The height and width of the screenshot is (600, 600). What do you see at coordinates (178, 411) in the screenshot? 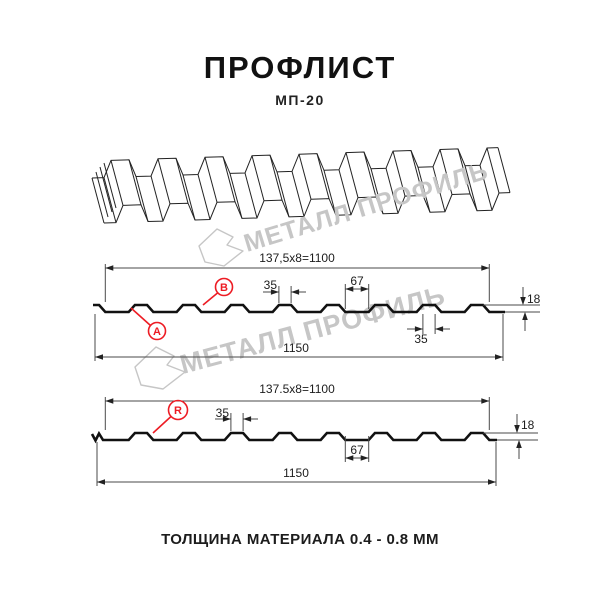
I see `marker-r-letter: R` at bounding box center [178, 411].